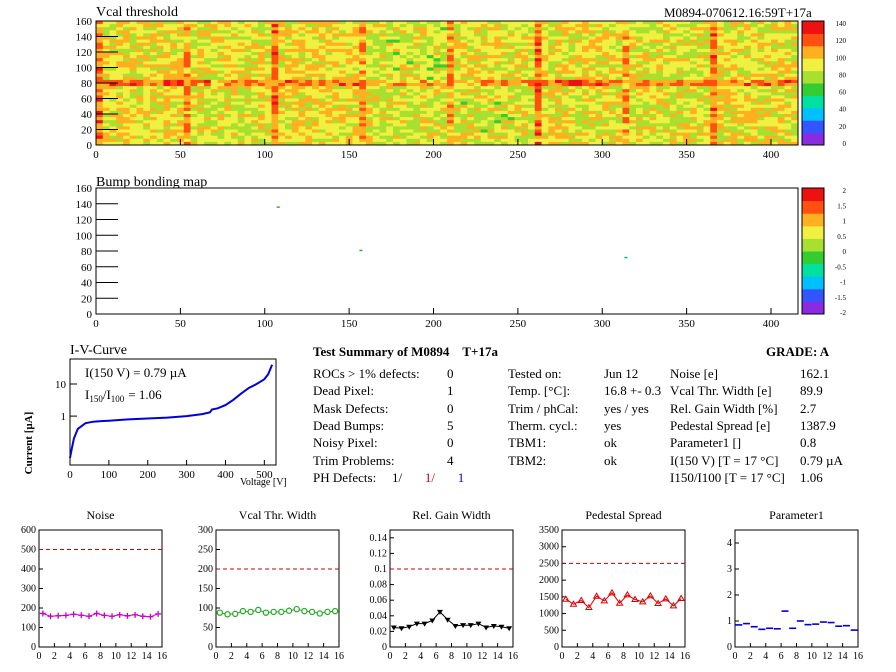 The image size is (896, 672). I want to click on map2-color-scale: 21.510.50-0.5-1-1.5-2, so click(824, 252).